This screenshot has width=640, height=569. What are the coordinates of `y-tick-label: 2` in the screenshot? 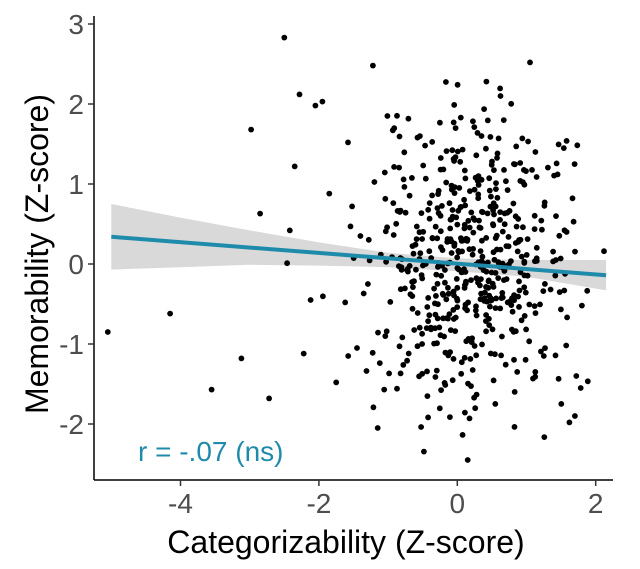 It's located at (76, 104).